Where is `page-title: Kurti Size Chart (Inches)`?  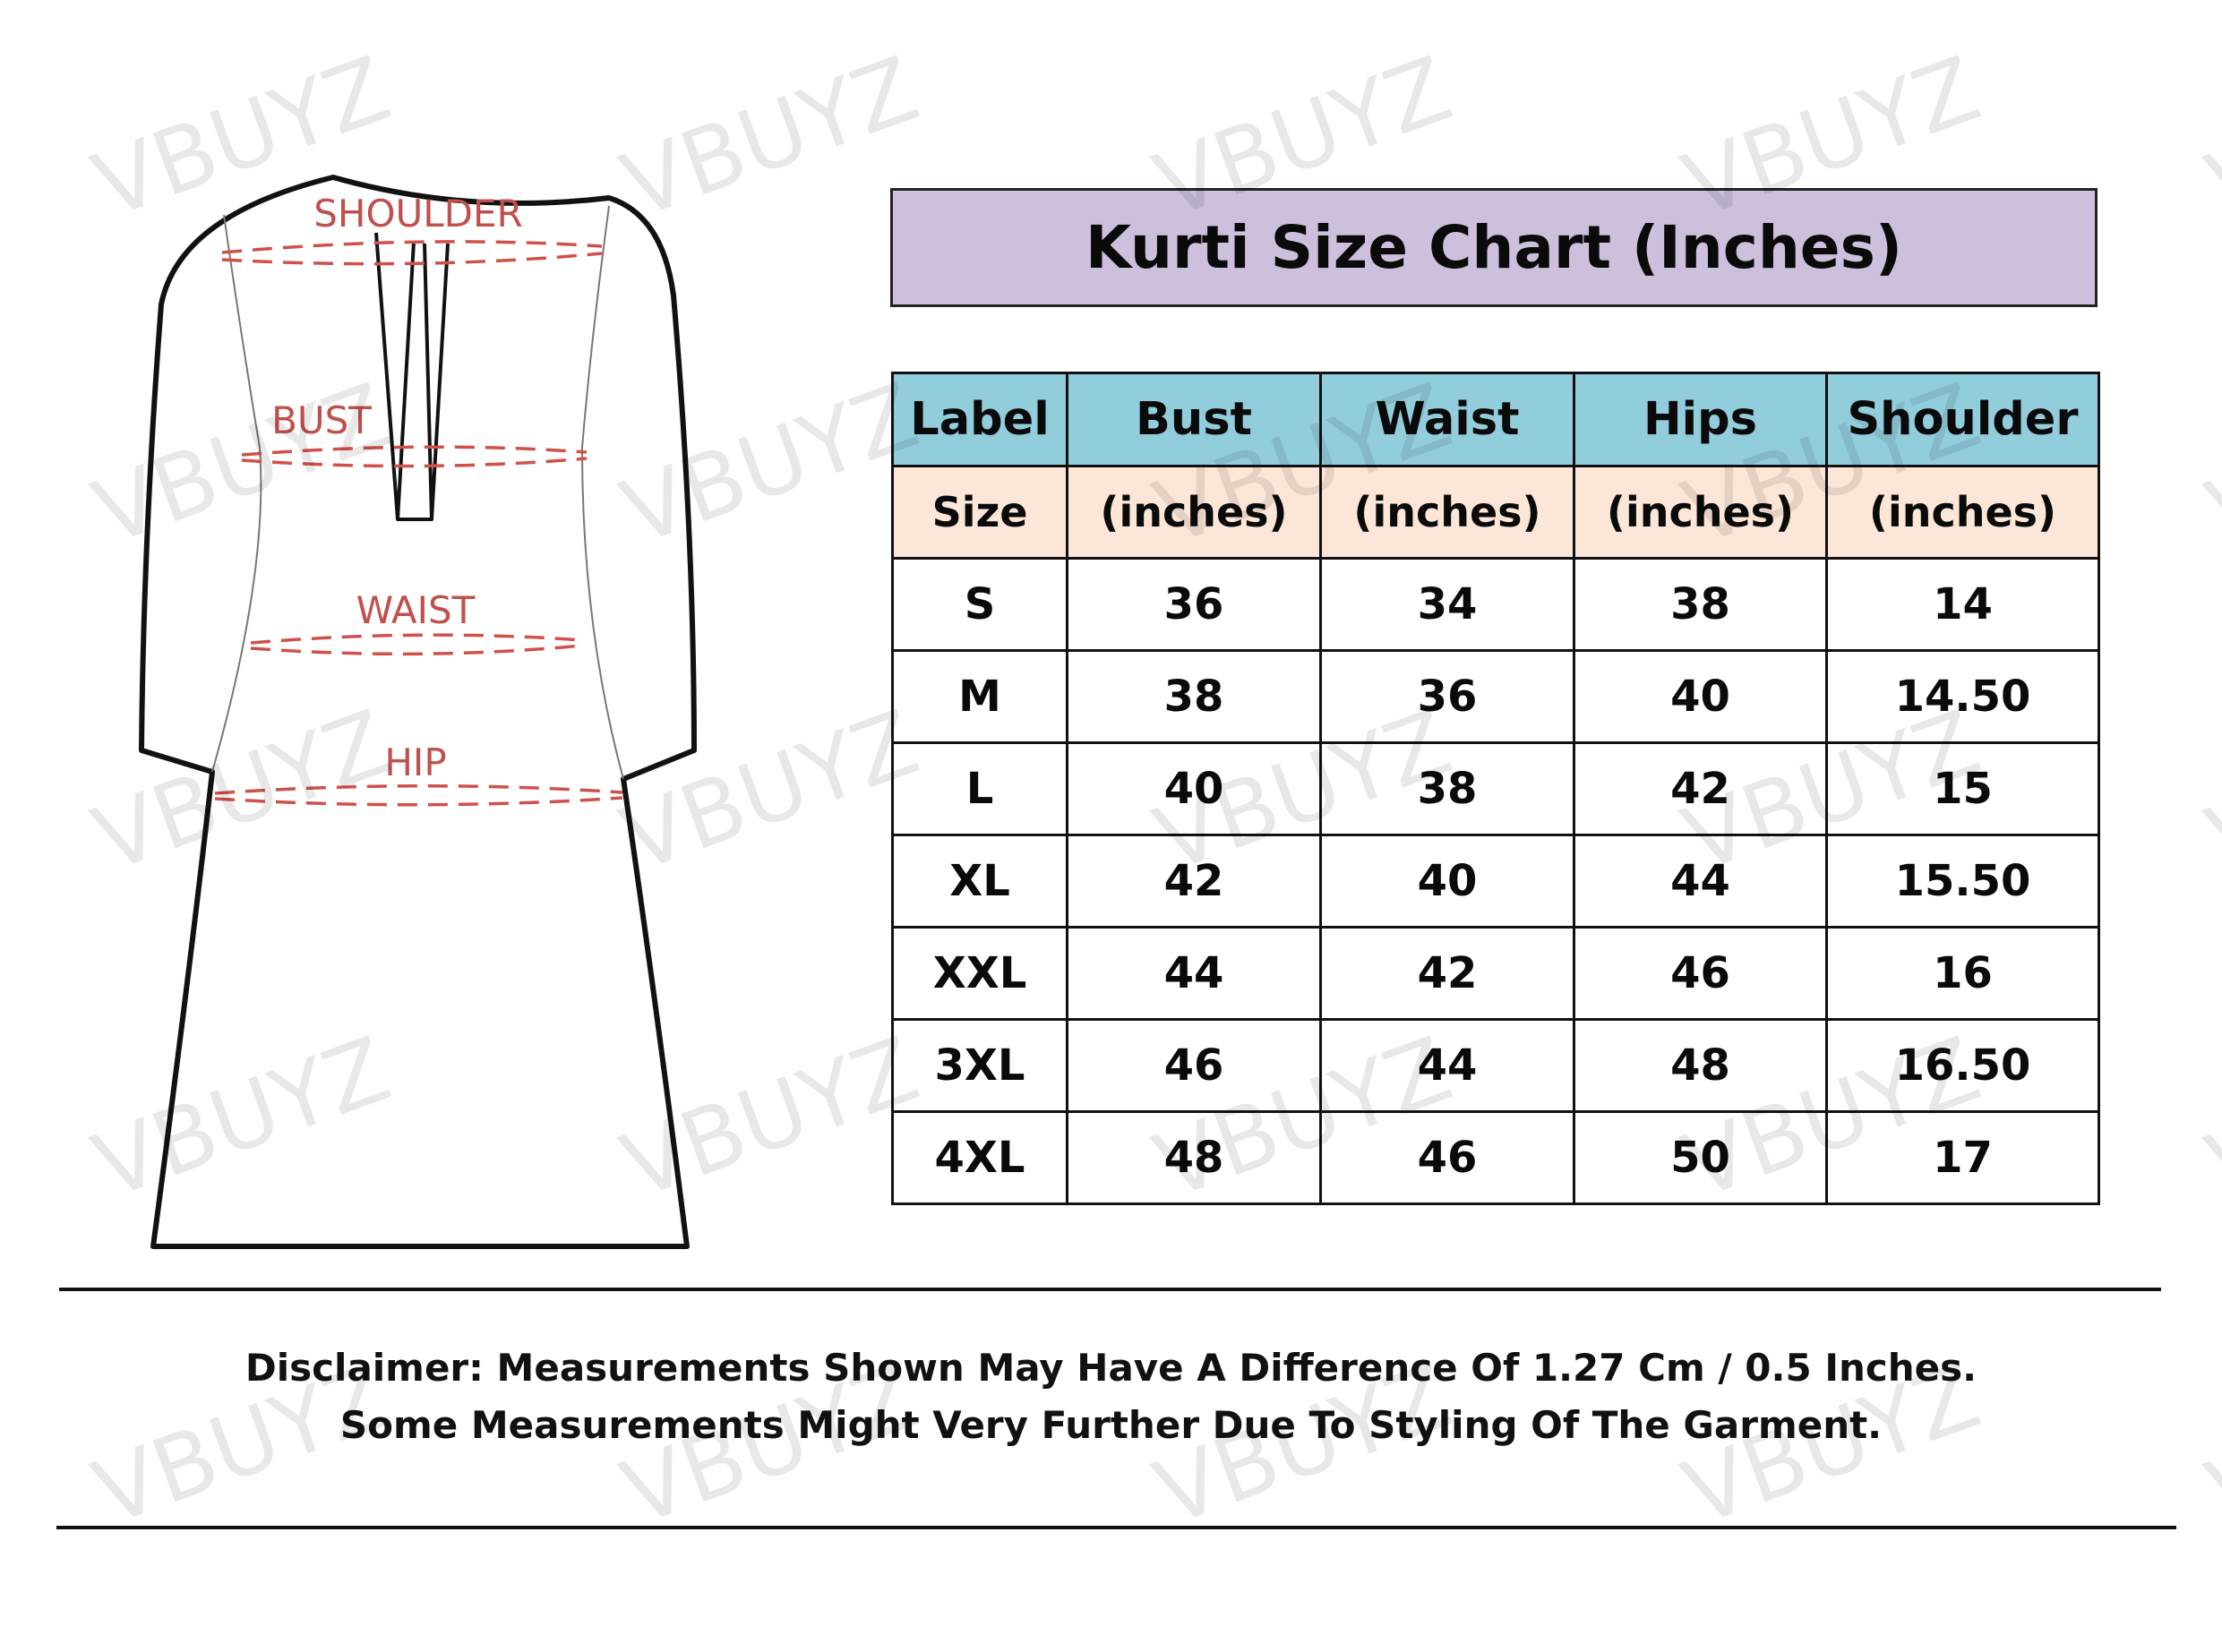 page-title: Kurti Size Chart (Inches) is located at coordinates (1494, 247).